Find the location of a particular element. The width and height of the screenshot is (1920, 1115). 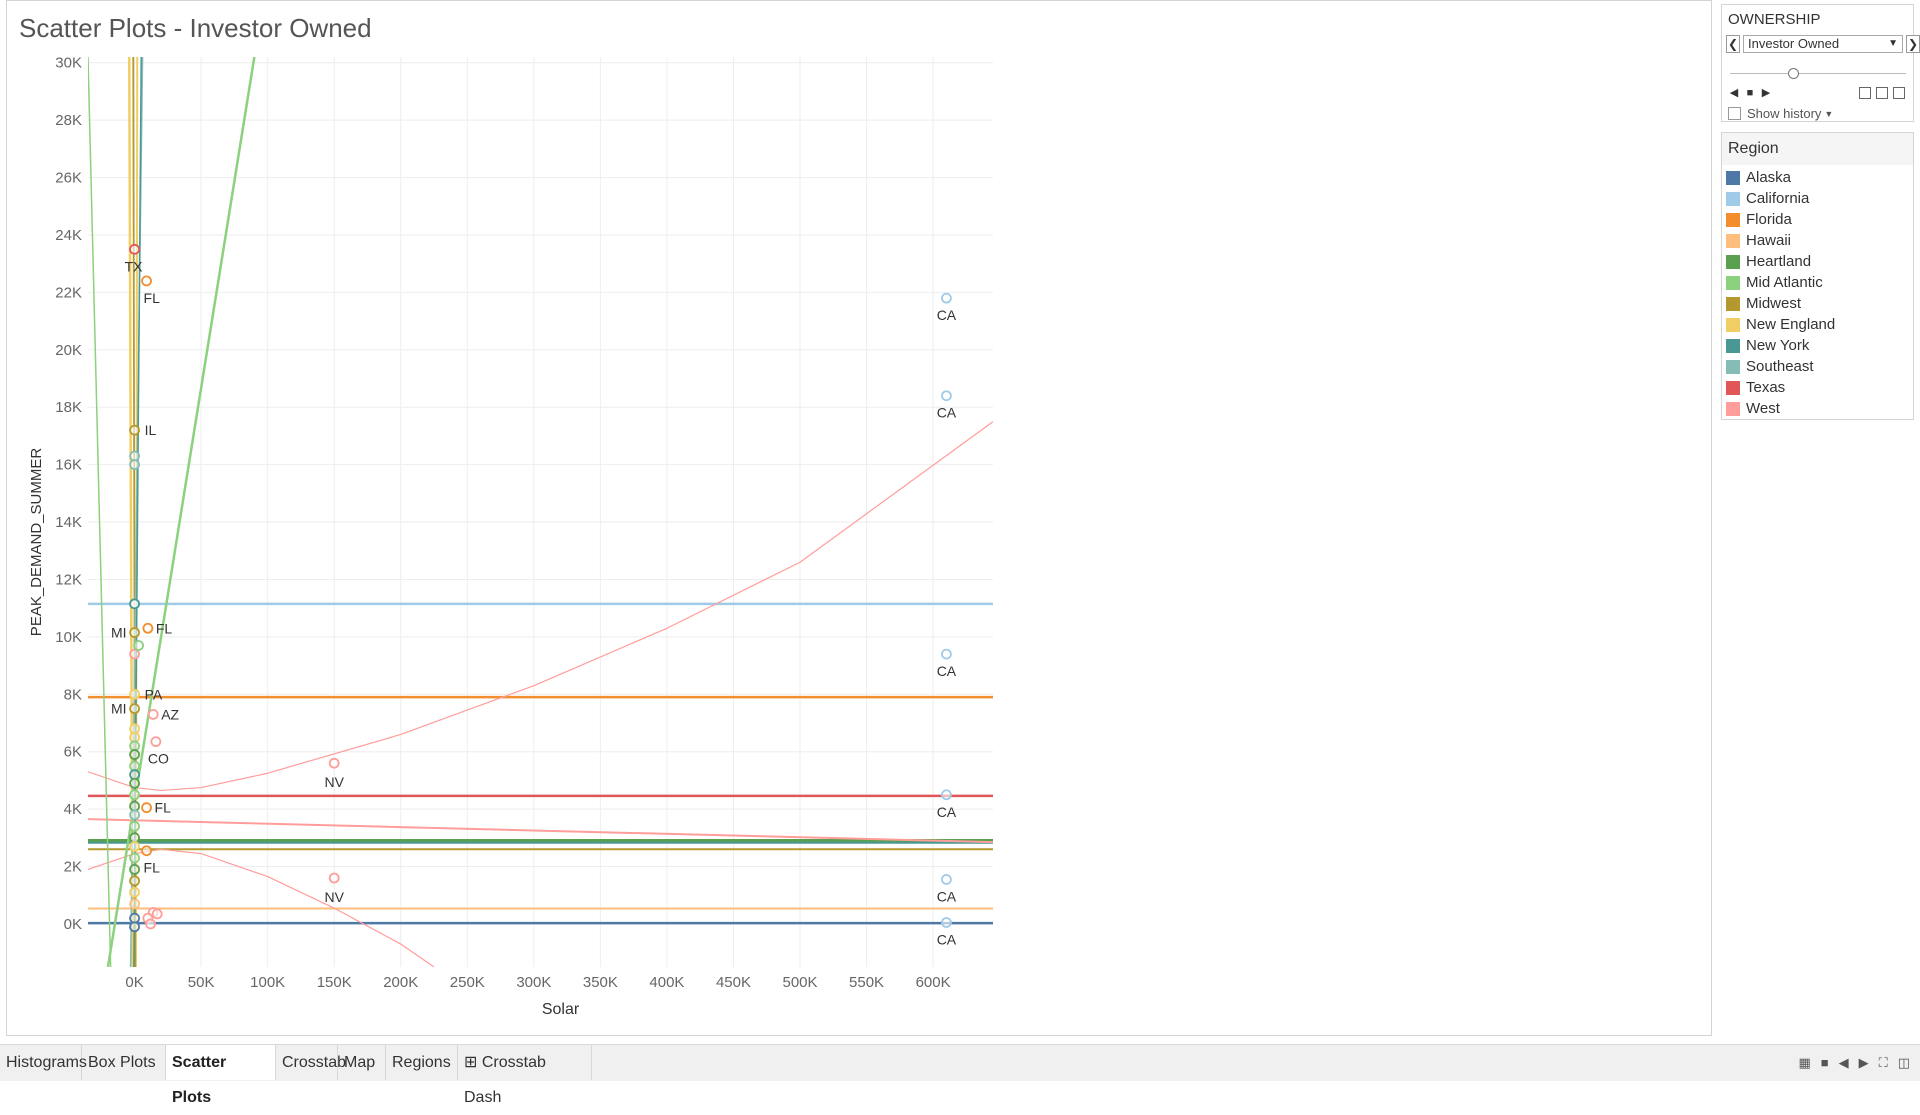

legend-item: West is located at coordinates (1817, 408).